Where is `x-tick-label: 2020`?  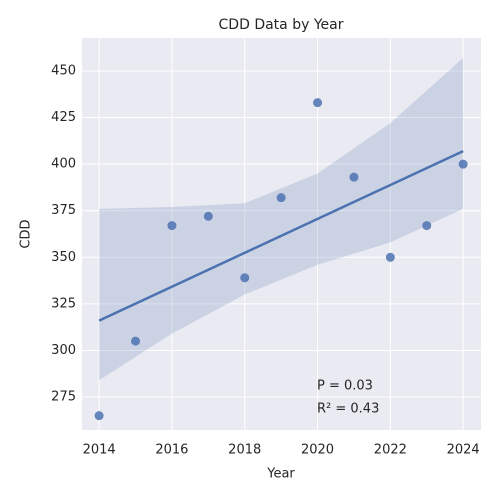 x-tick-label: 2020 is located at coordinates (317, 450).